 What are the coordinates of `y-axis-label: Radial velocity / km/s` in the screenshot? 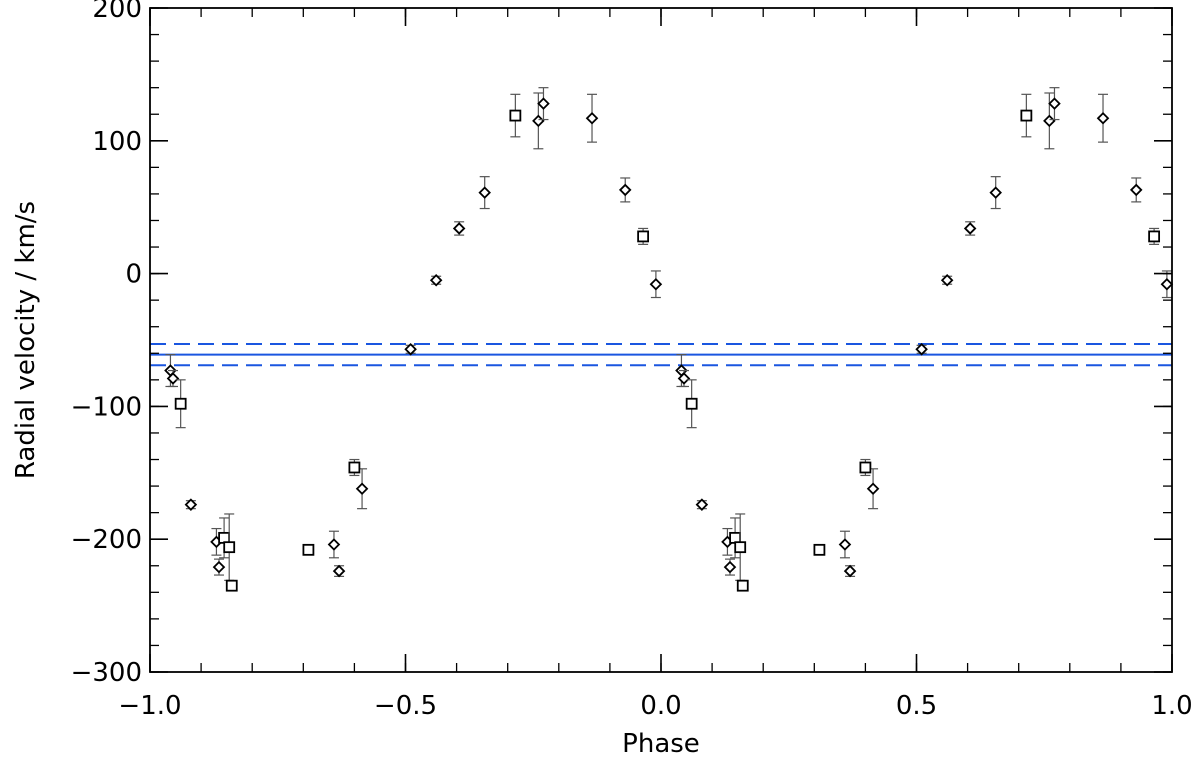 It's located at (26, 340).